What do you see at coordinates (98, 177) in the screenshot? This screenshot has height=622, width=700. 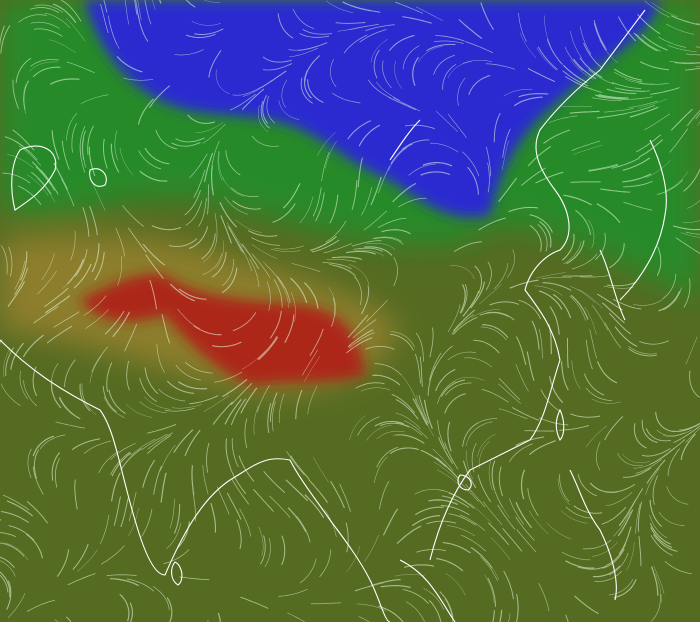 I see `coastline-aral` at bounding box center [98, 177].